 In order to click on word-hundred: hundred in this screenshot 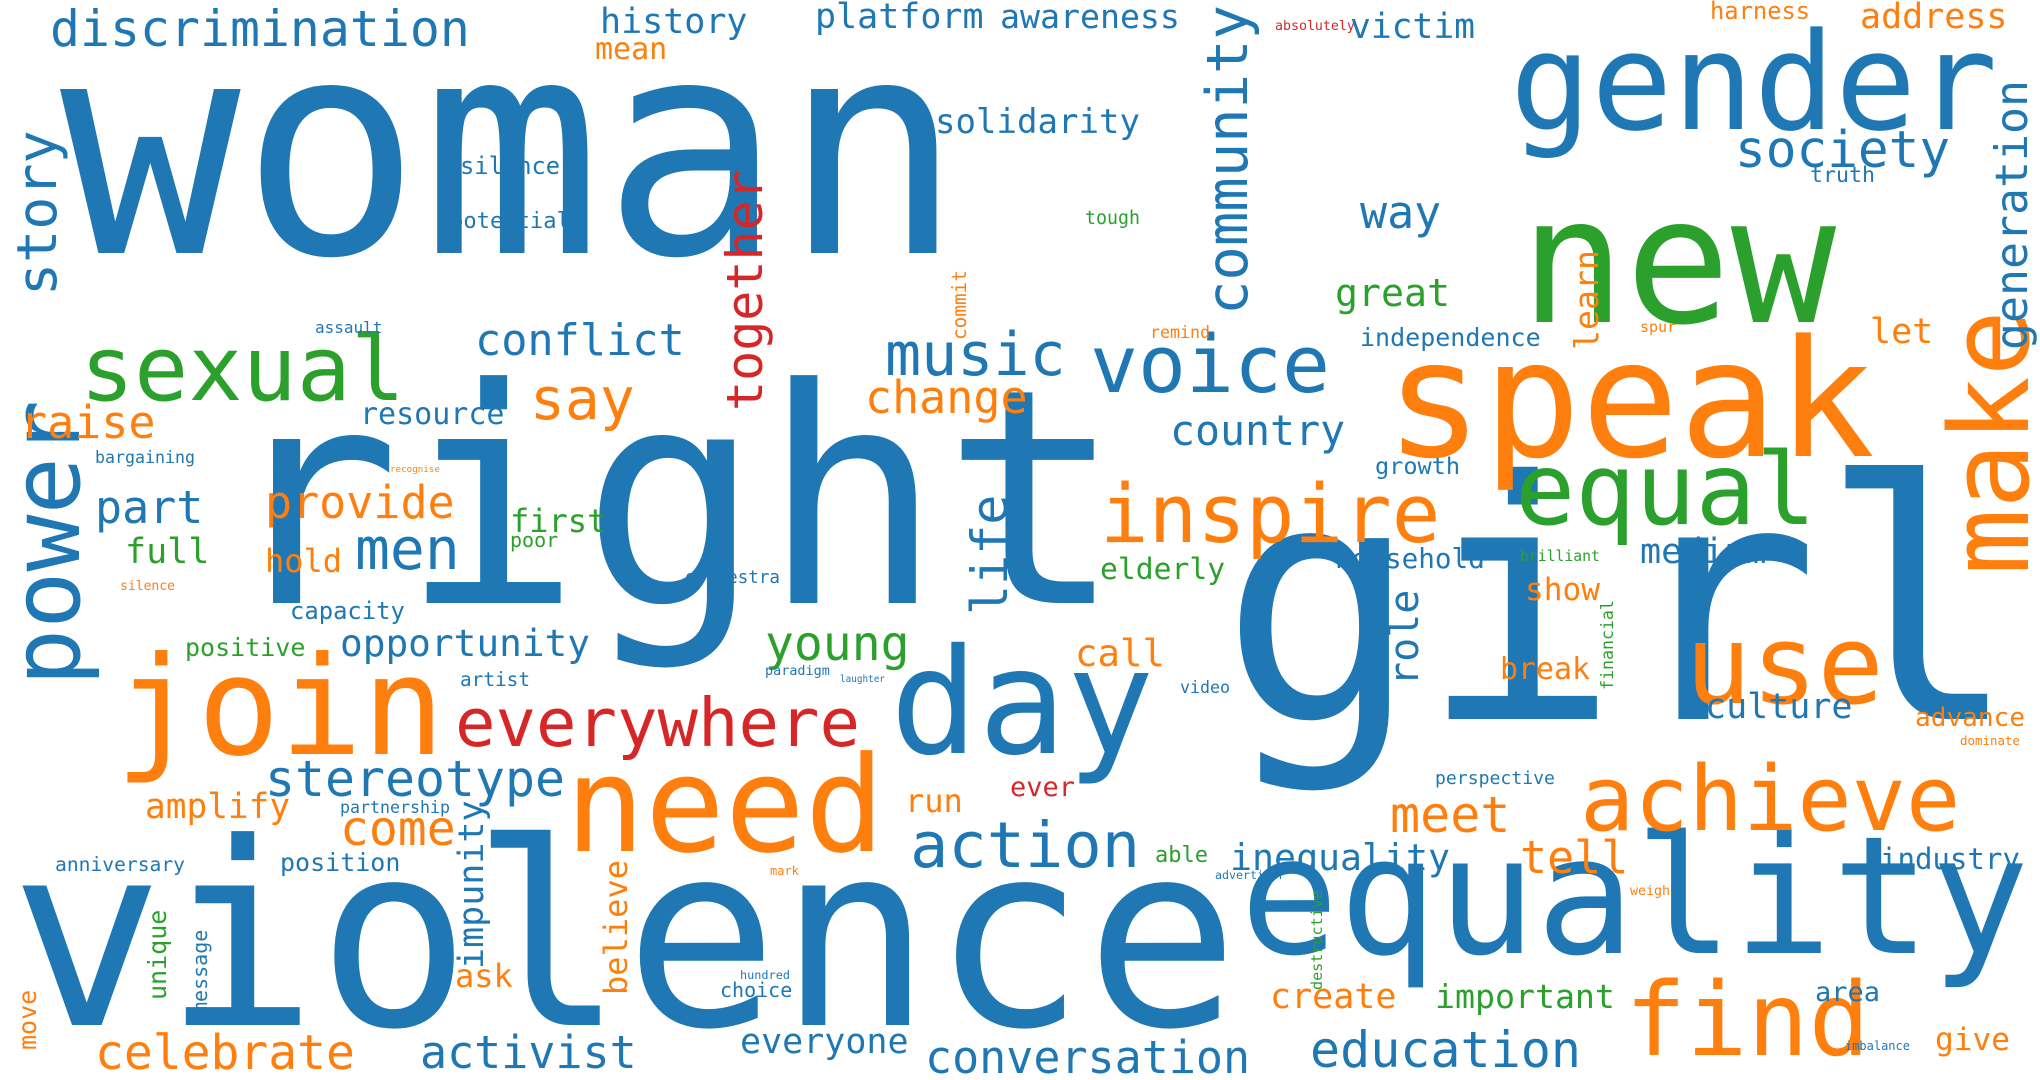, I will do `click(765, 975)`.